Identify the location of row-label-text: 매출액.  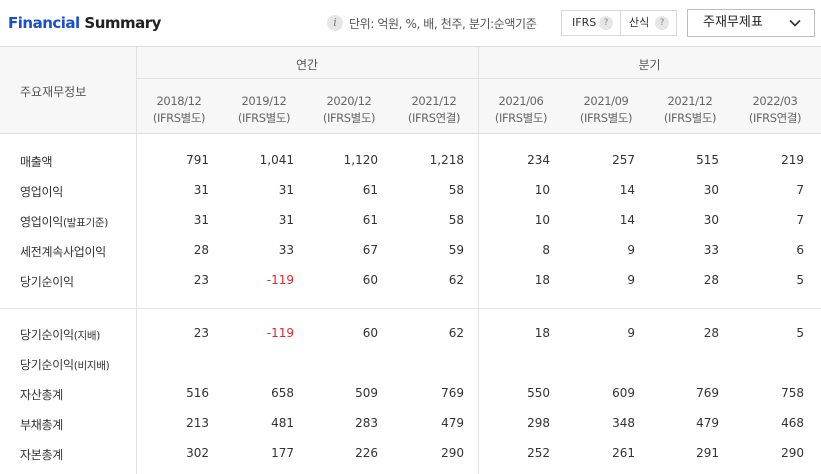
(36, 162).